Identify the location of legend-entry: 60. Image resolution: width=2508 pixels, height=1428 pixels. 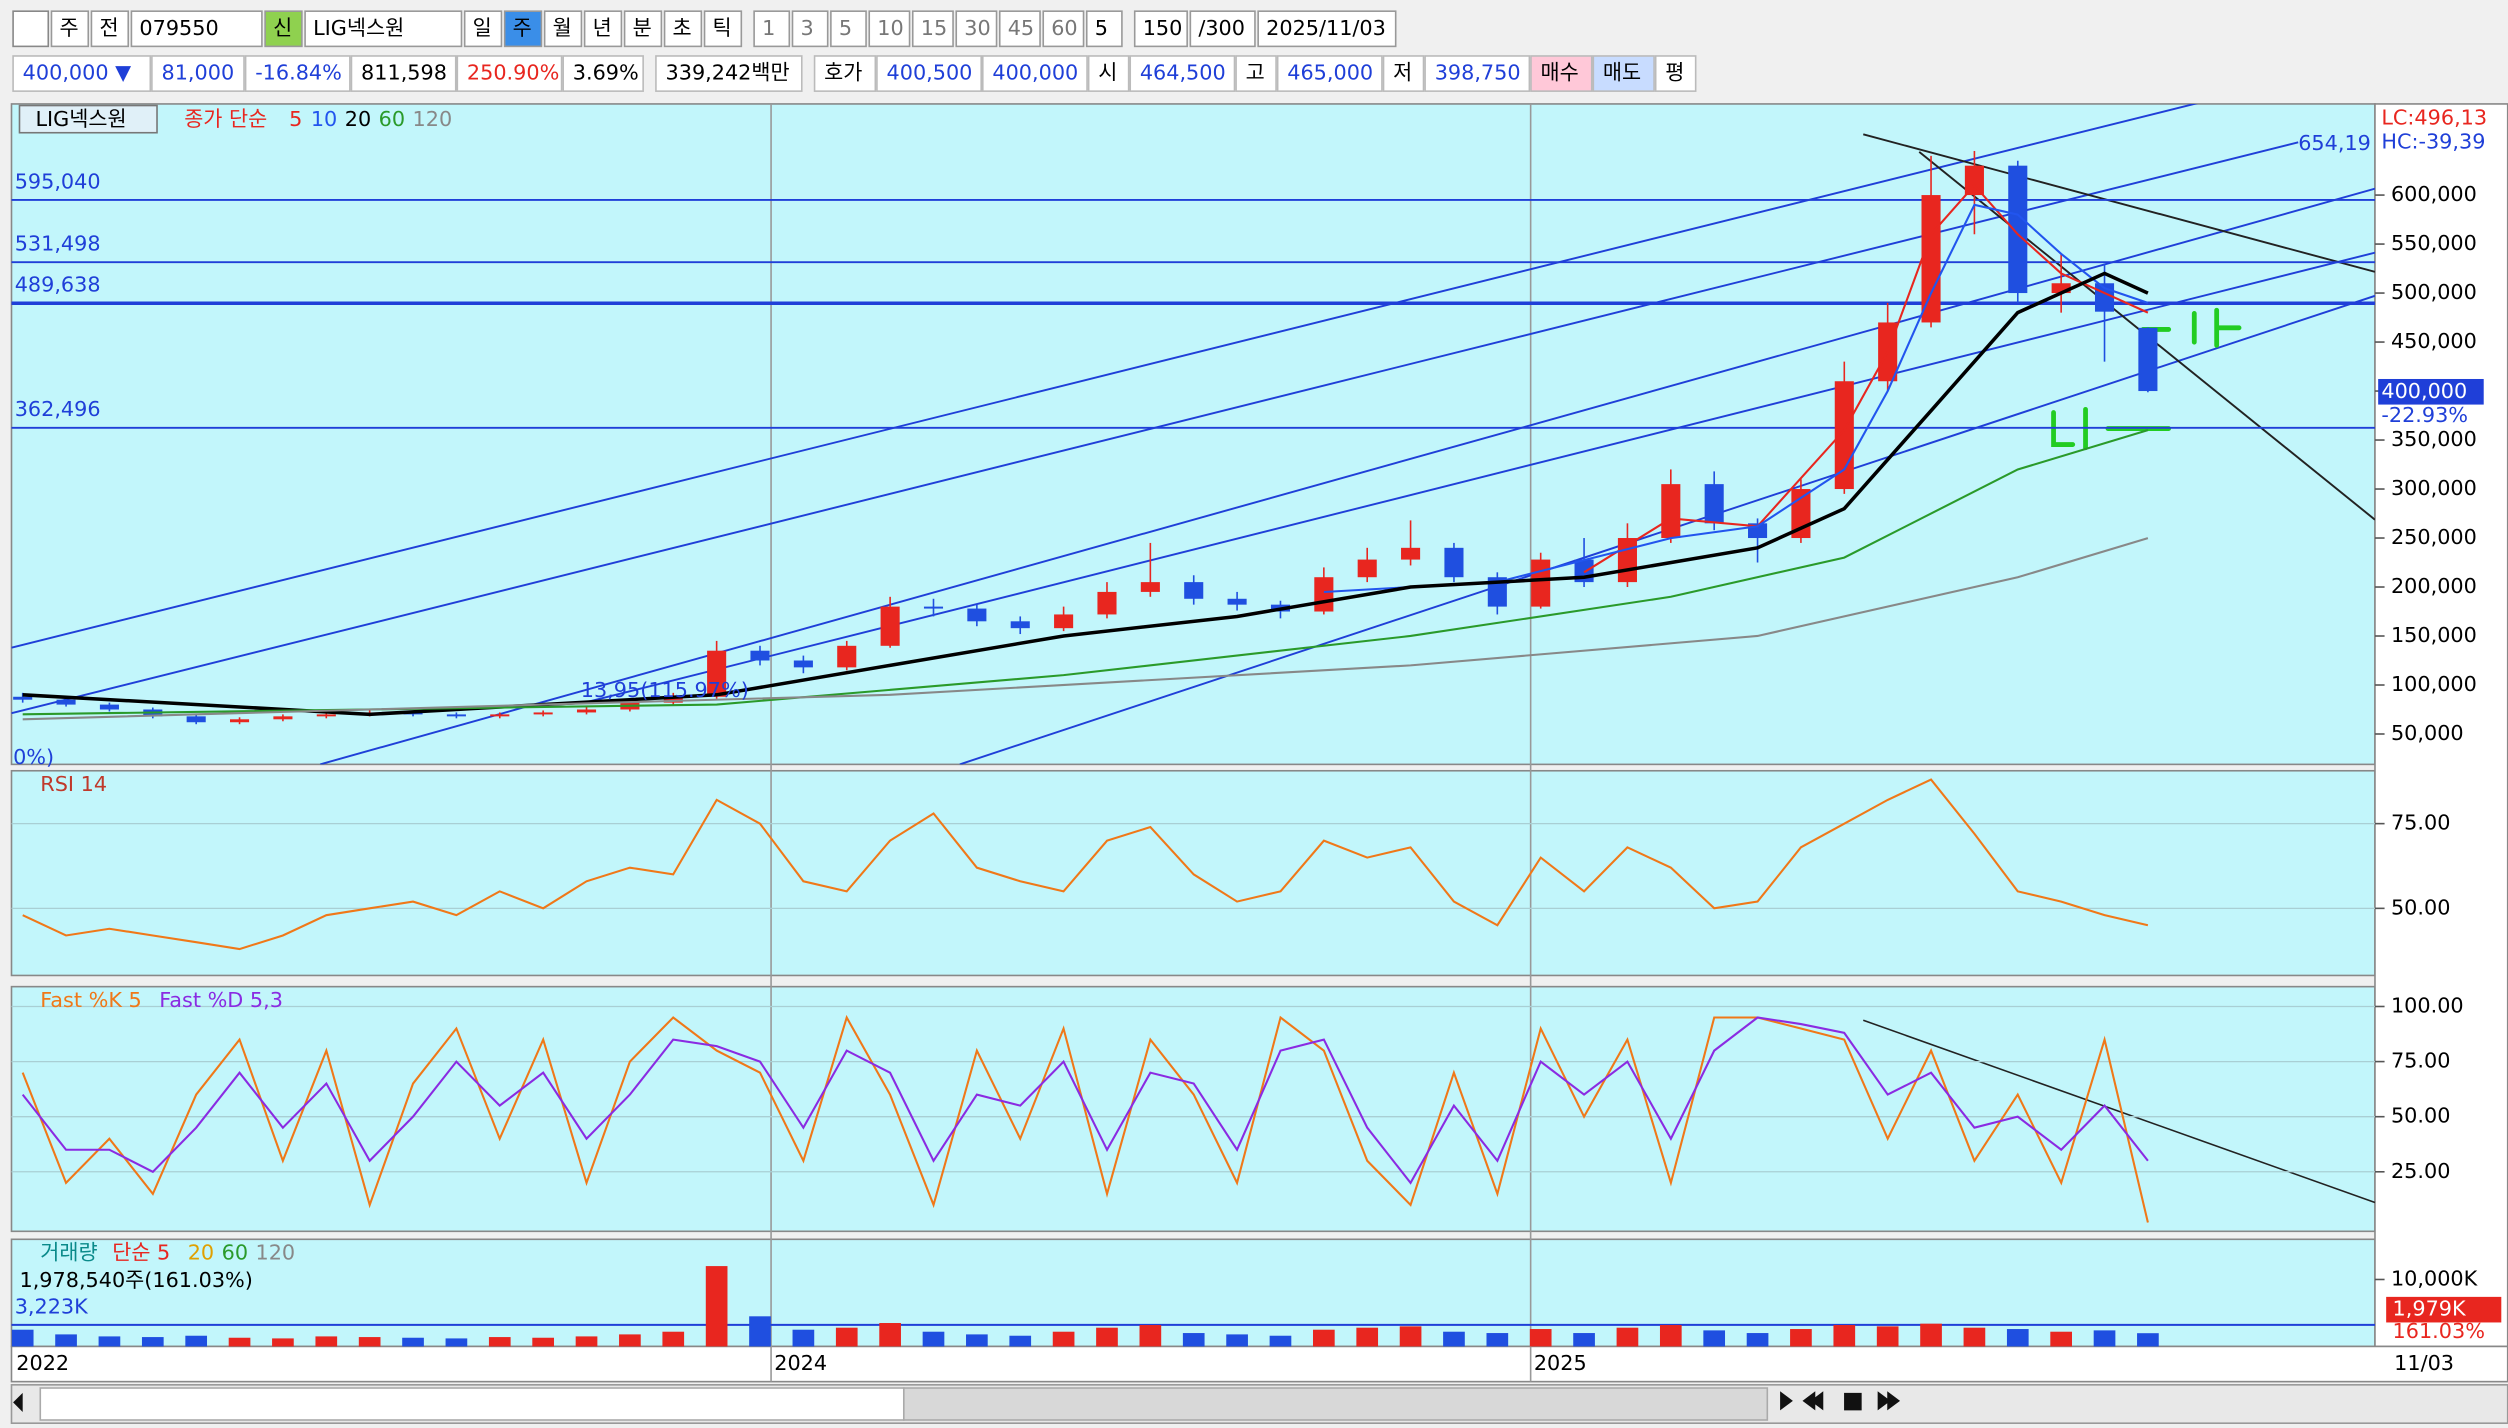
(392, 119).